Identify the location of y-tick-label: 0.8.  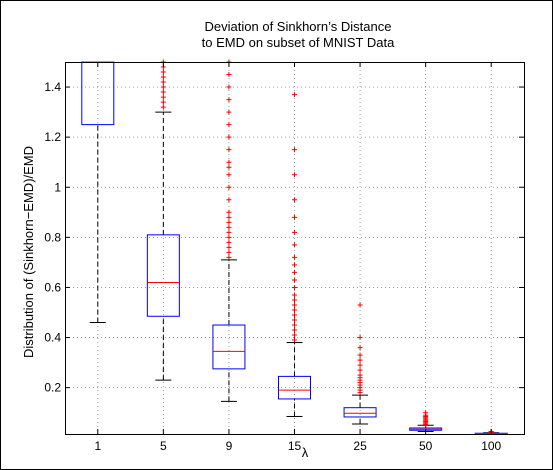
(52, 237).